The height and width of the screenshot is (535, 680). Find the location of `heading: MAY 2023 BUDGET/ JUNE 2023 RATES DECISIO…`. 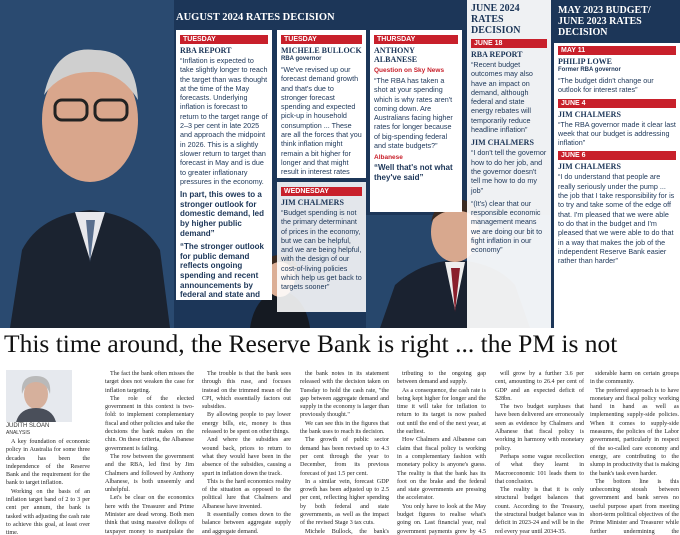

heading: MAY 2023 BUDGET/ JUNE 2023 RATES DECISIO… is located at coordinates (617, 21).